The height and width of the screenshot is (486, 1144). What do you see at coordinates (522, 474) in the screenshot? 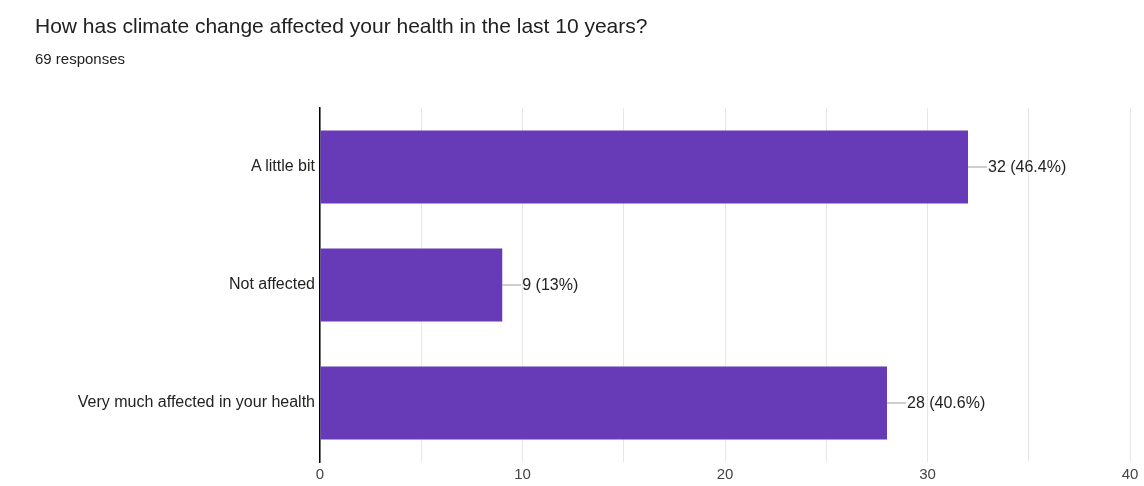
I see `x-tick-label: 10` at bounding box center [522, 474].